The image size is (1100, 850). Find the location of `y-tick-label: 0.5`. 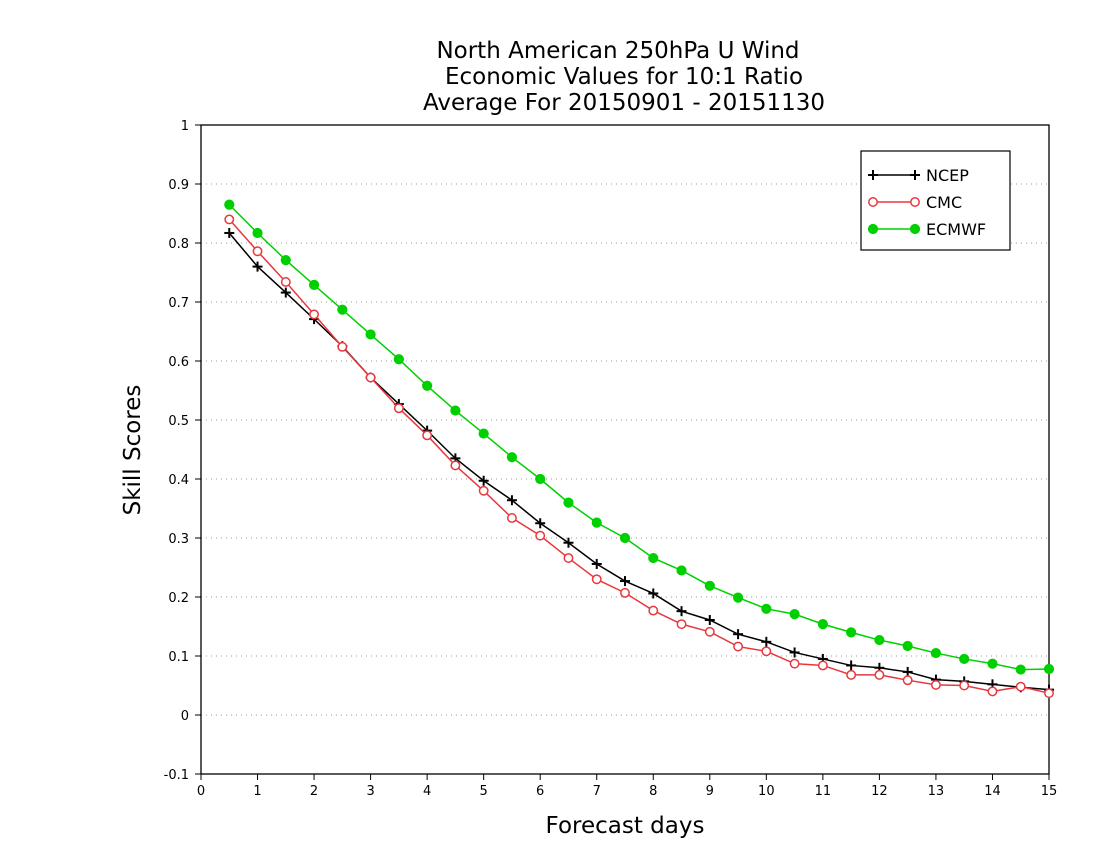

y-tick-label: 0.5 is located at coordinates (178, 421).